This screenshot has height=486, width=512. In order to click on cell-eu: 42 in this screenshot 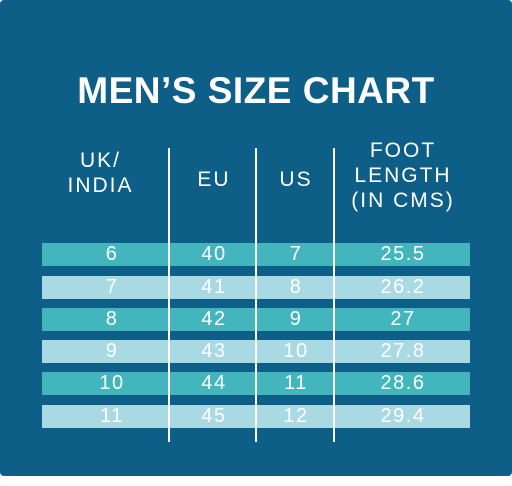, I will do `click(214, 319)`.